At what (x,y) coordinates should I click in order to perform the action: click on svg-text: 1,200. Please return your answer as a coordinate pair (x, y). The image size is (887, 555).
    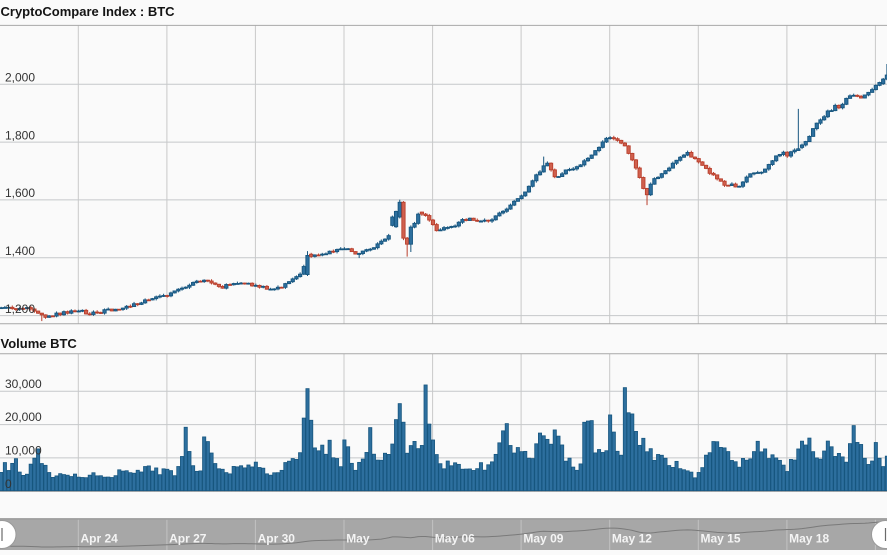
    Looking at the image, I should click on (20, 309).